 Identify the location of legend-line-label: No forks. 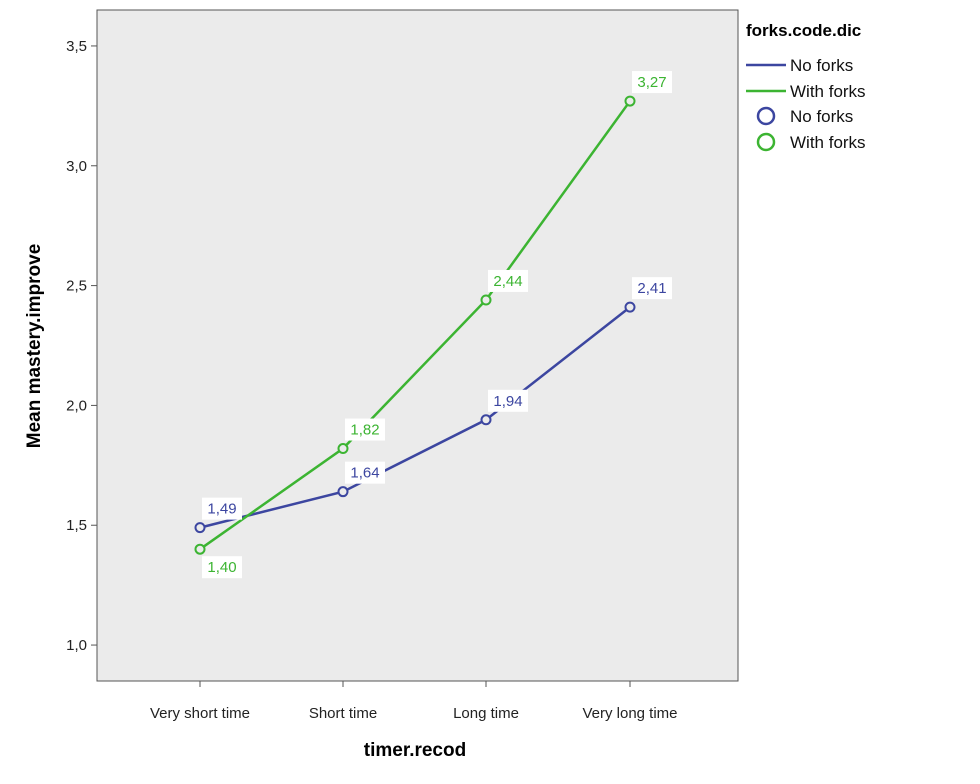
(821, 65).